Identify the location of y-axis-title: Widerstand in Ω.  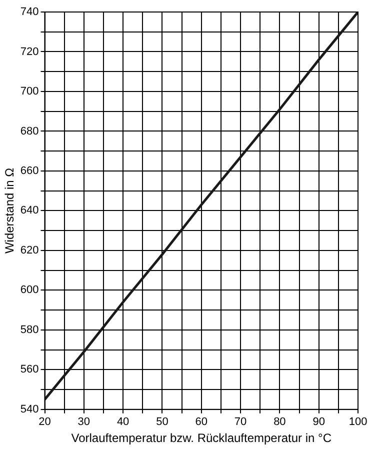
(9, 211).